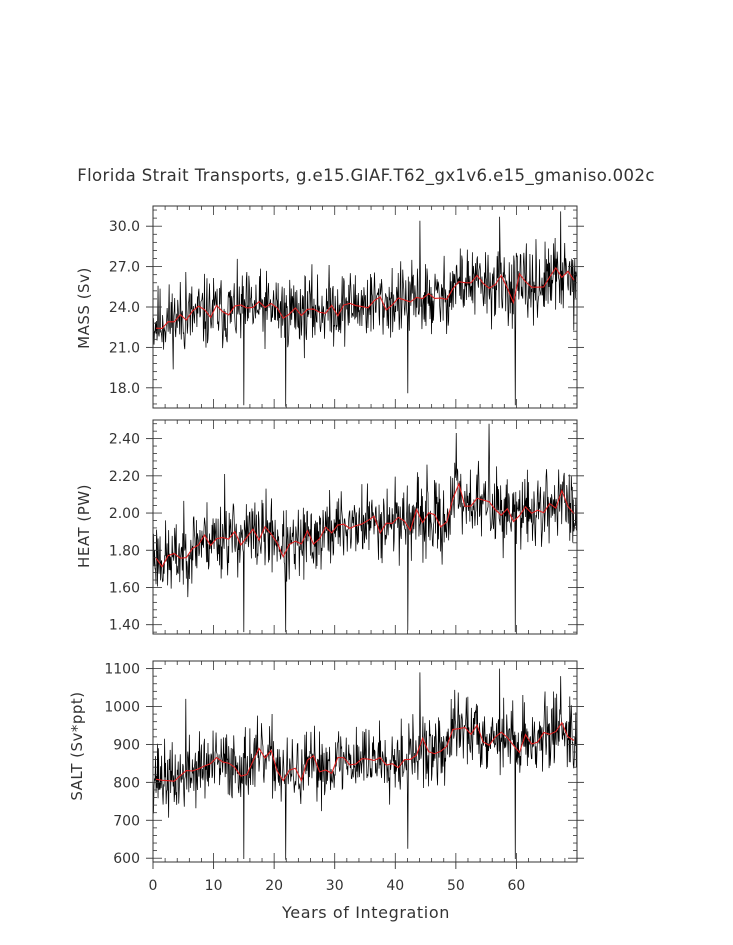 The width and height of the screenshot is (733, 945). What do you see at coordinates (517, 886) in the screenshot?
I see `x-tick-label: 60` at bounding box center [517, 886].